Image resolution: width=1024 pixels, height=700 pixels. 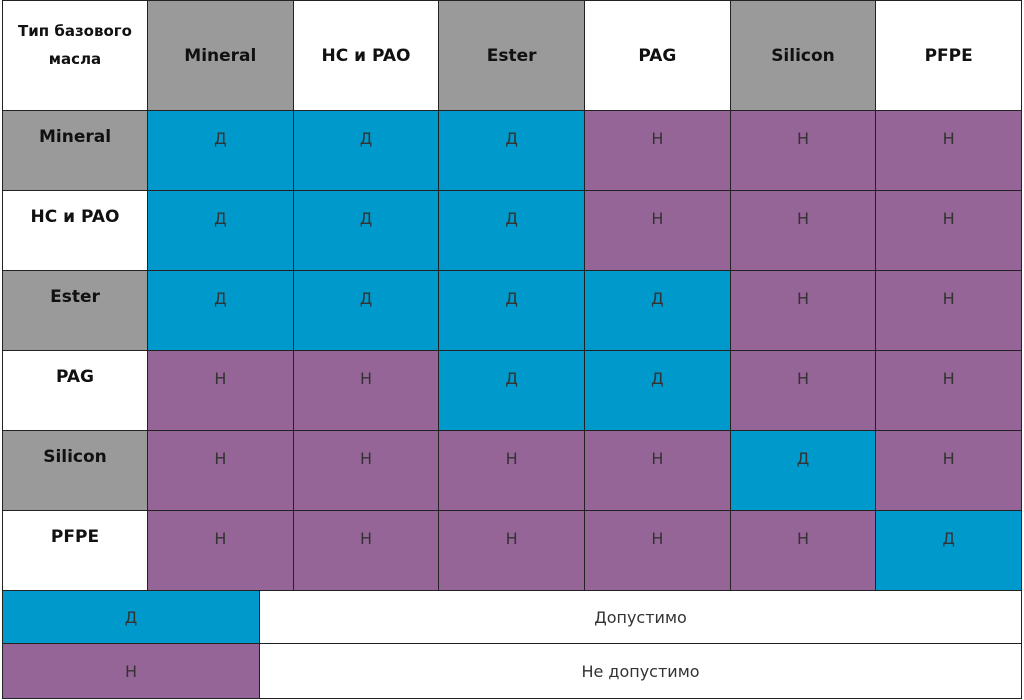 What do you see at coordinates (131, 617) in the screenshot?
I see `legend-code: Д` at bounding box center [131, 617].